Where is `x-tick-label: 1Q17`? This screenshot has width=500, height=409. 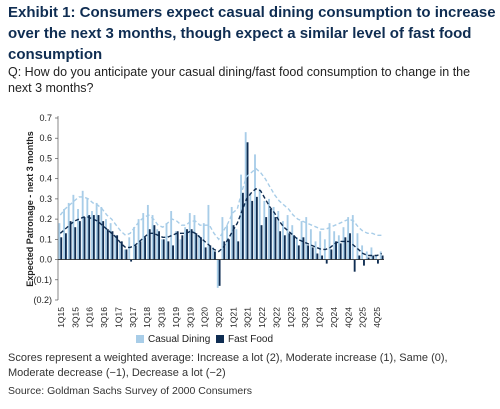
x-tick-label: 1Q17 is located at coordinates (119, 317).